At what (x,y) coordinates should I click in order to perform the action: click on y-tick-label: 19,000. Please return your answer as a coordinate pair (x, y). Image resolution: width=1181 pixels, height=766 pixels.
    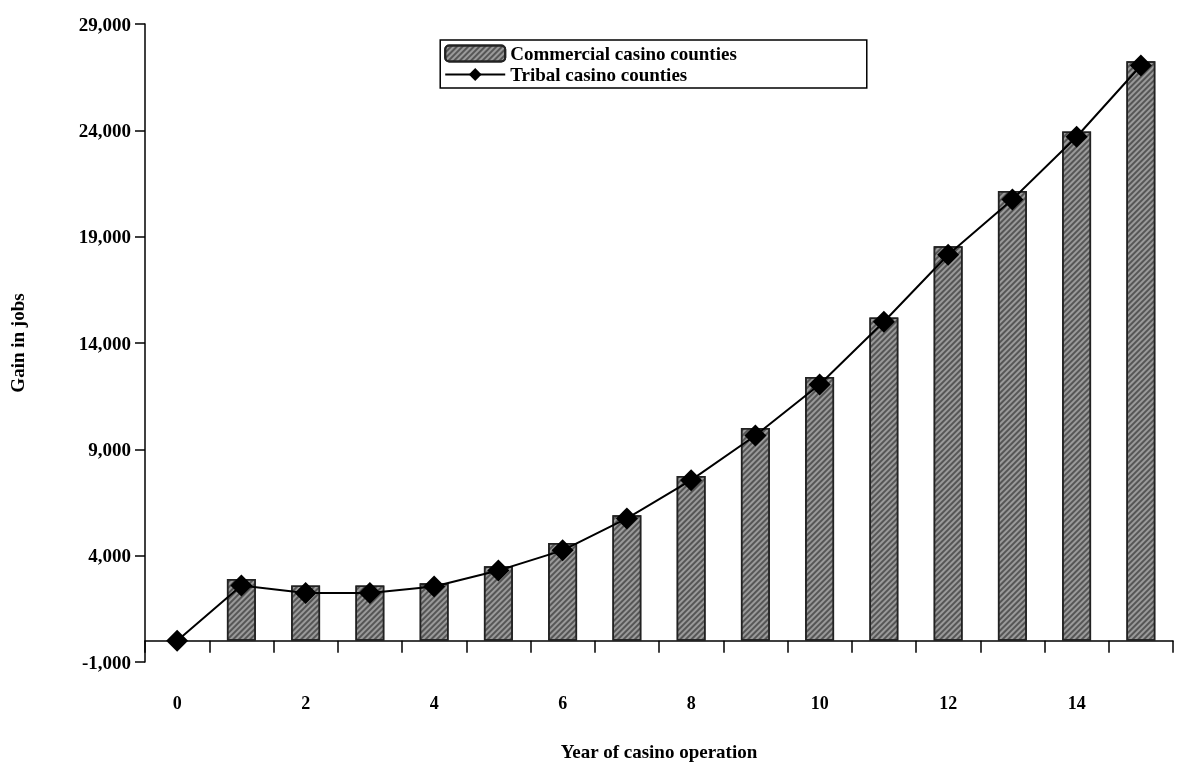
    Looking at the image, I should click on (104, 237).